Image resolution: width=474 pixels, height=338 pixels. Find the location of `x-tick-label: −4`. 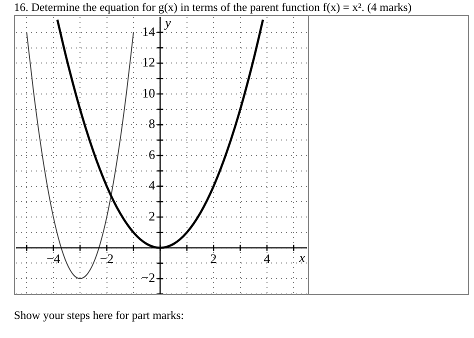

x-tick-label: −4 is located at coordinates (53, 258).